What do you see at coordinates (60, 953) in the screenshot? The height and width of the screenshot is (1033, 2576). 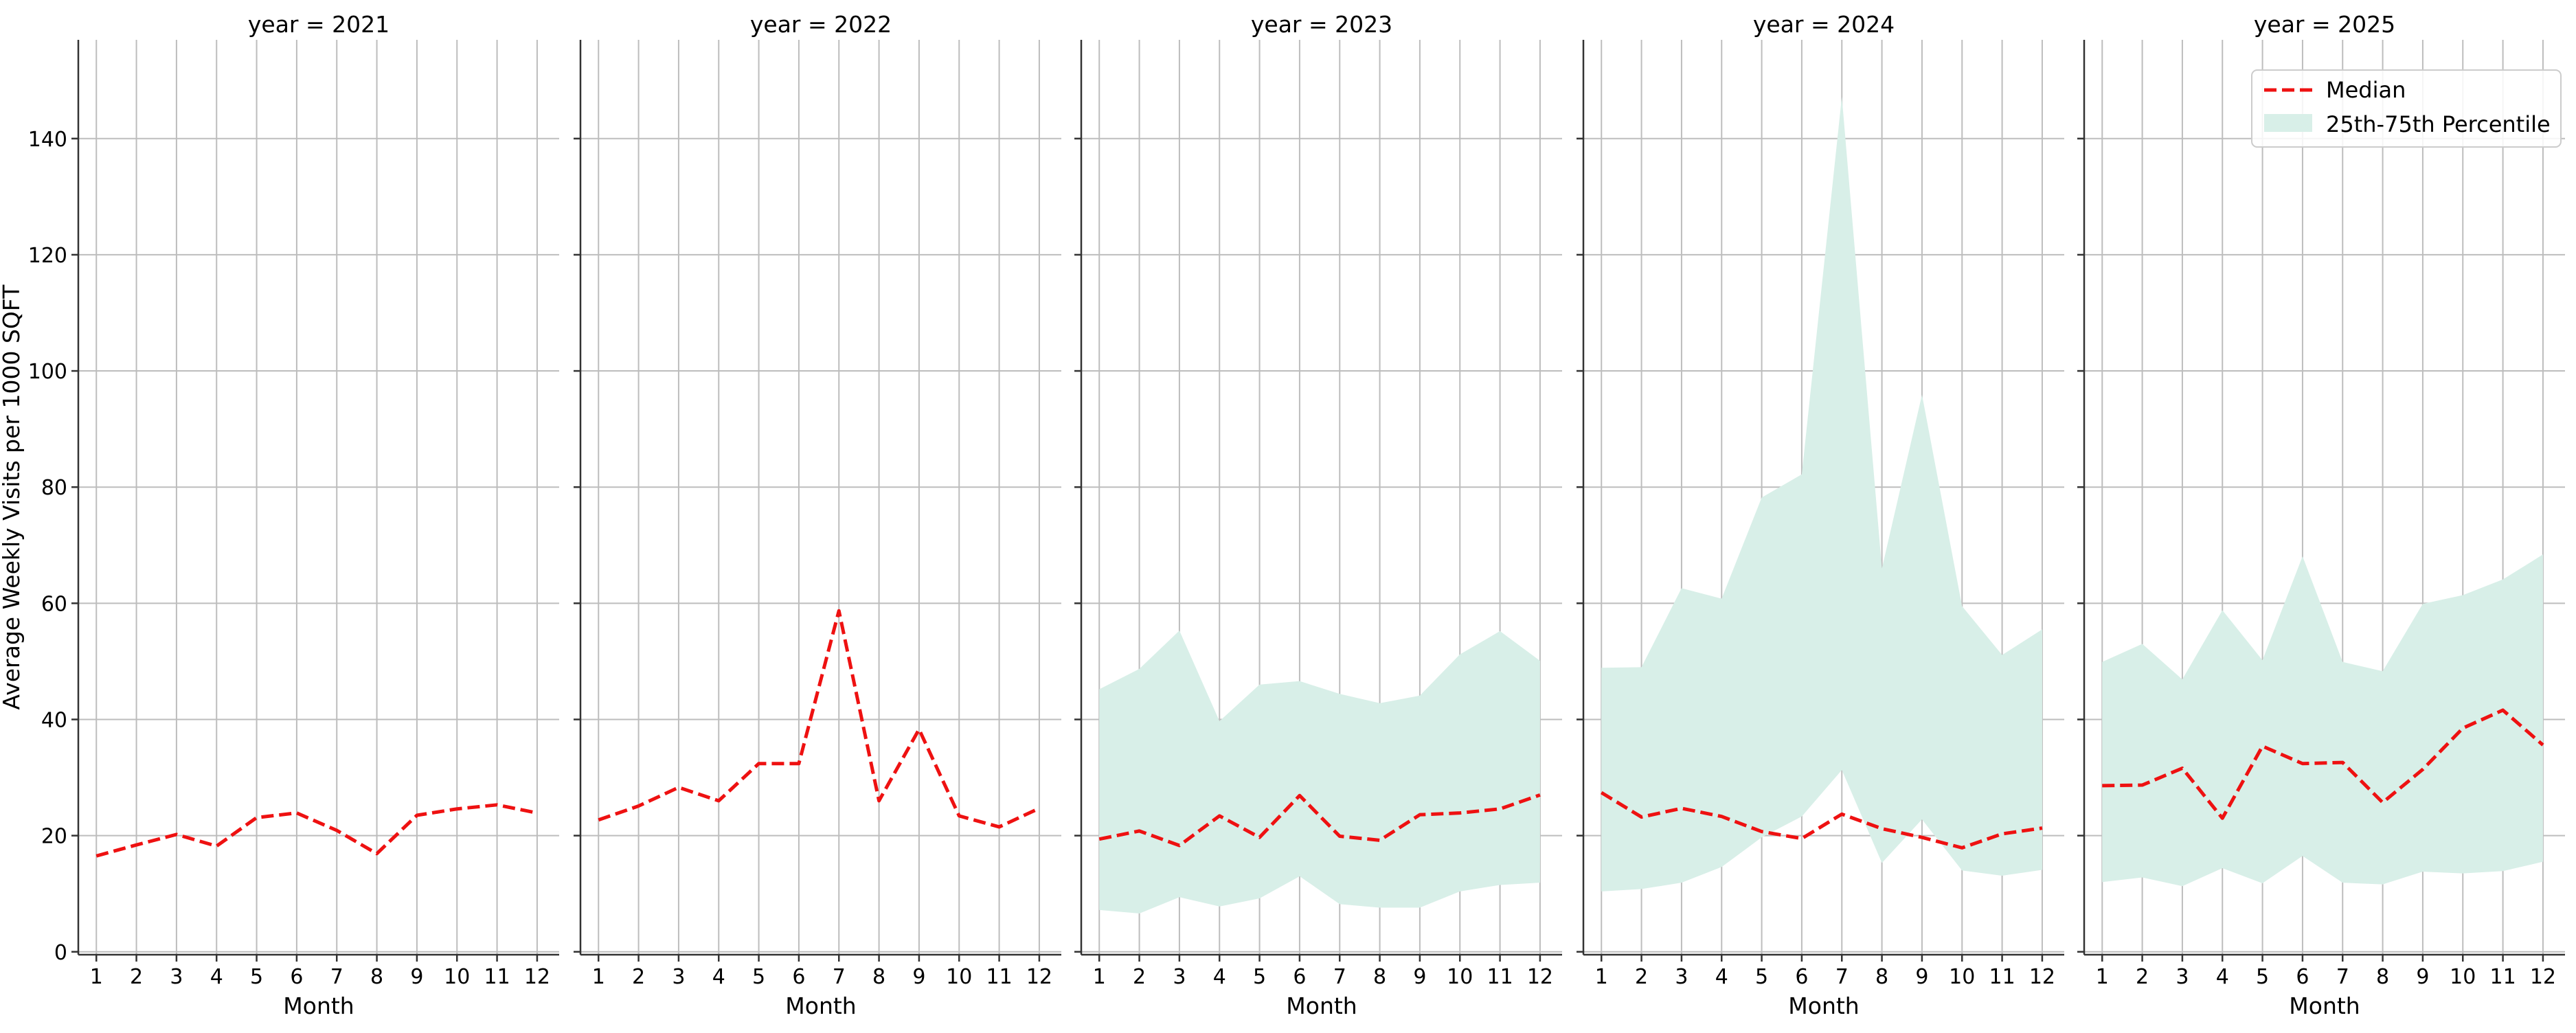 I see `y-tick-label: 0` at bounding box center [60, 953].